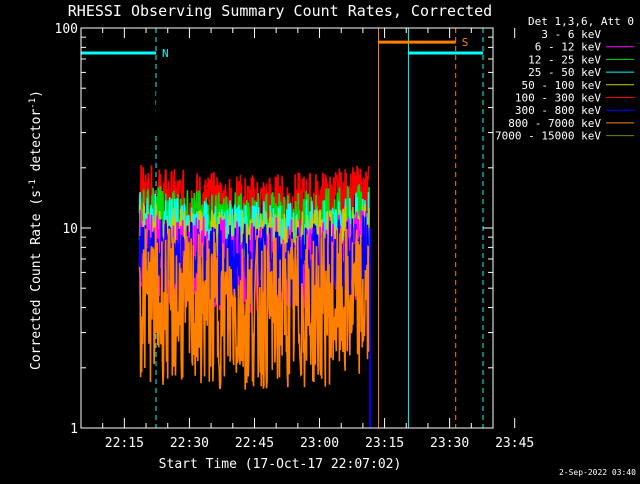 This screenshot has height=484, width=640. What do you see at coordinates (66, 29) in the screenshot?
I see `y-tick-label: 100` at bounding box center [66, 29].